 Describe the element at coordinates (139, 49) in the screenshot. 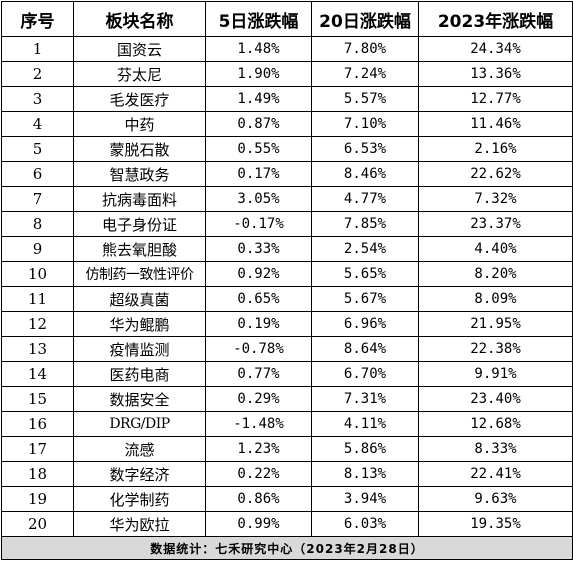

I see `cell-sector: 国资云` at that location.